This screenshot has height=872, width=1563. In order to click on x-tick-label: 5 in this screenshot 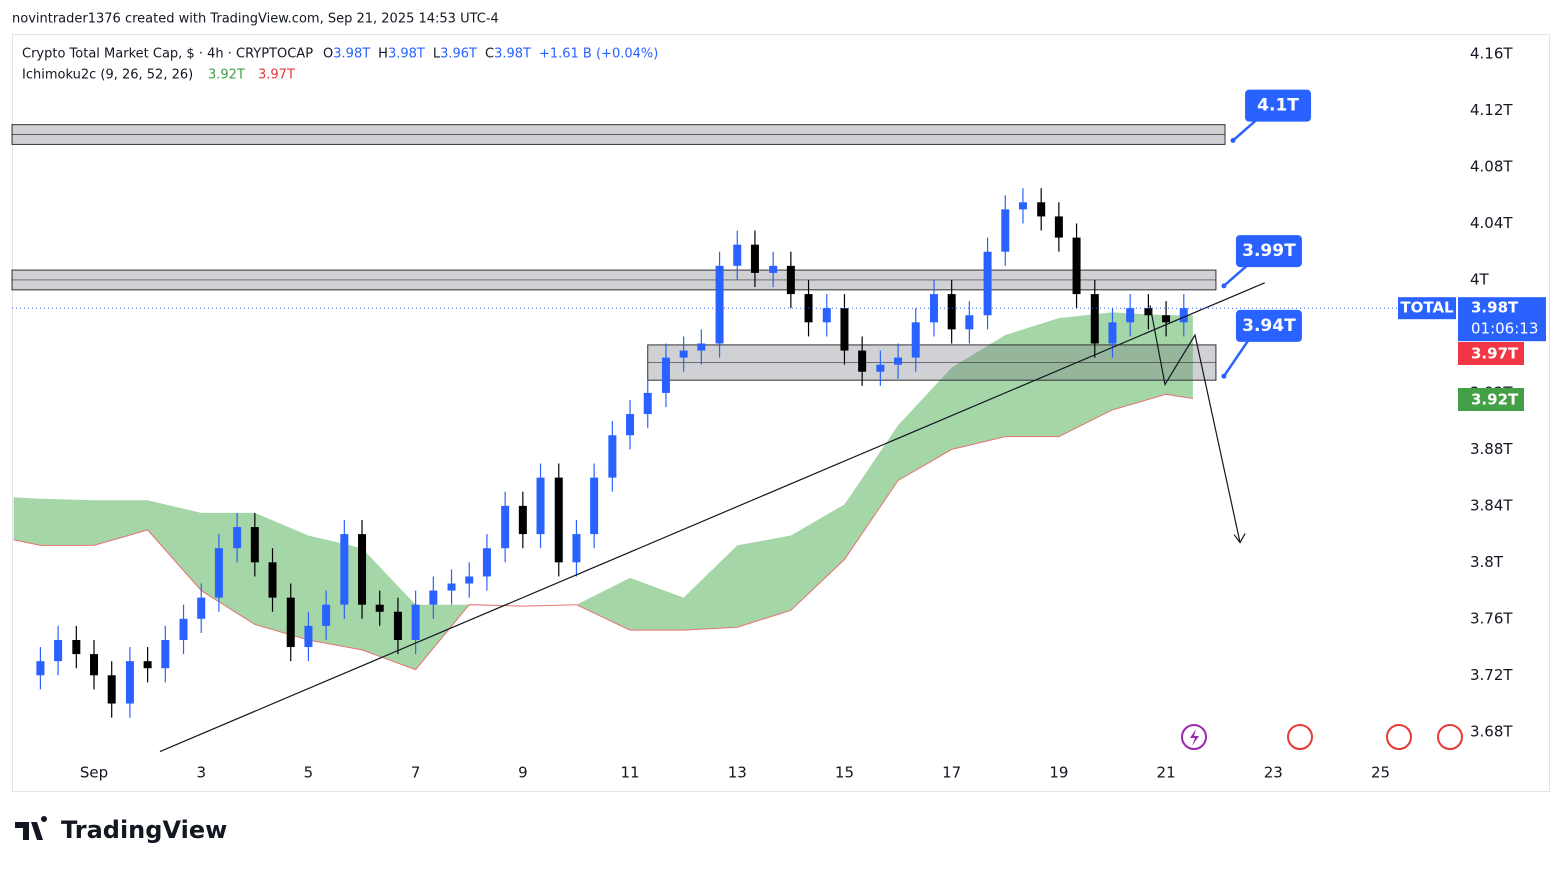, I will do `click(309, 773)`.